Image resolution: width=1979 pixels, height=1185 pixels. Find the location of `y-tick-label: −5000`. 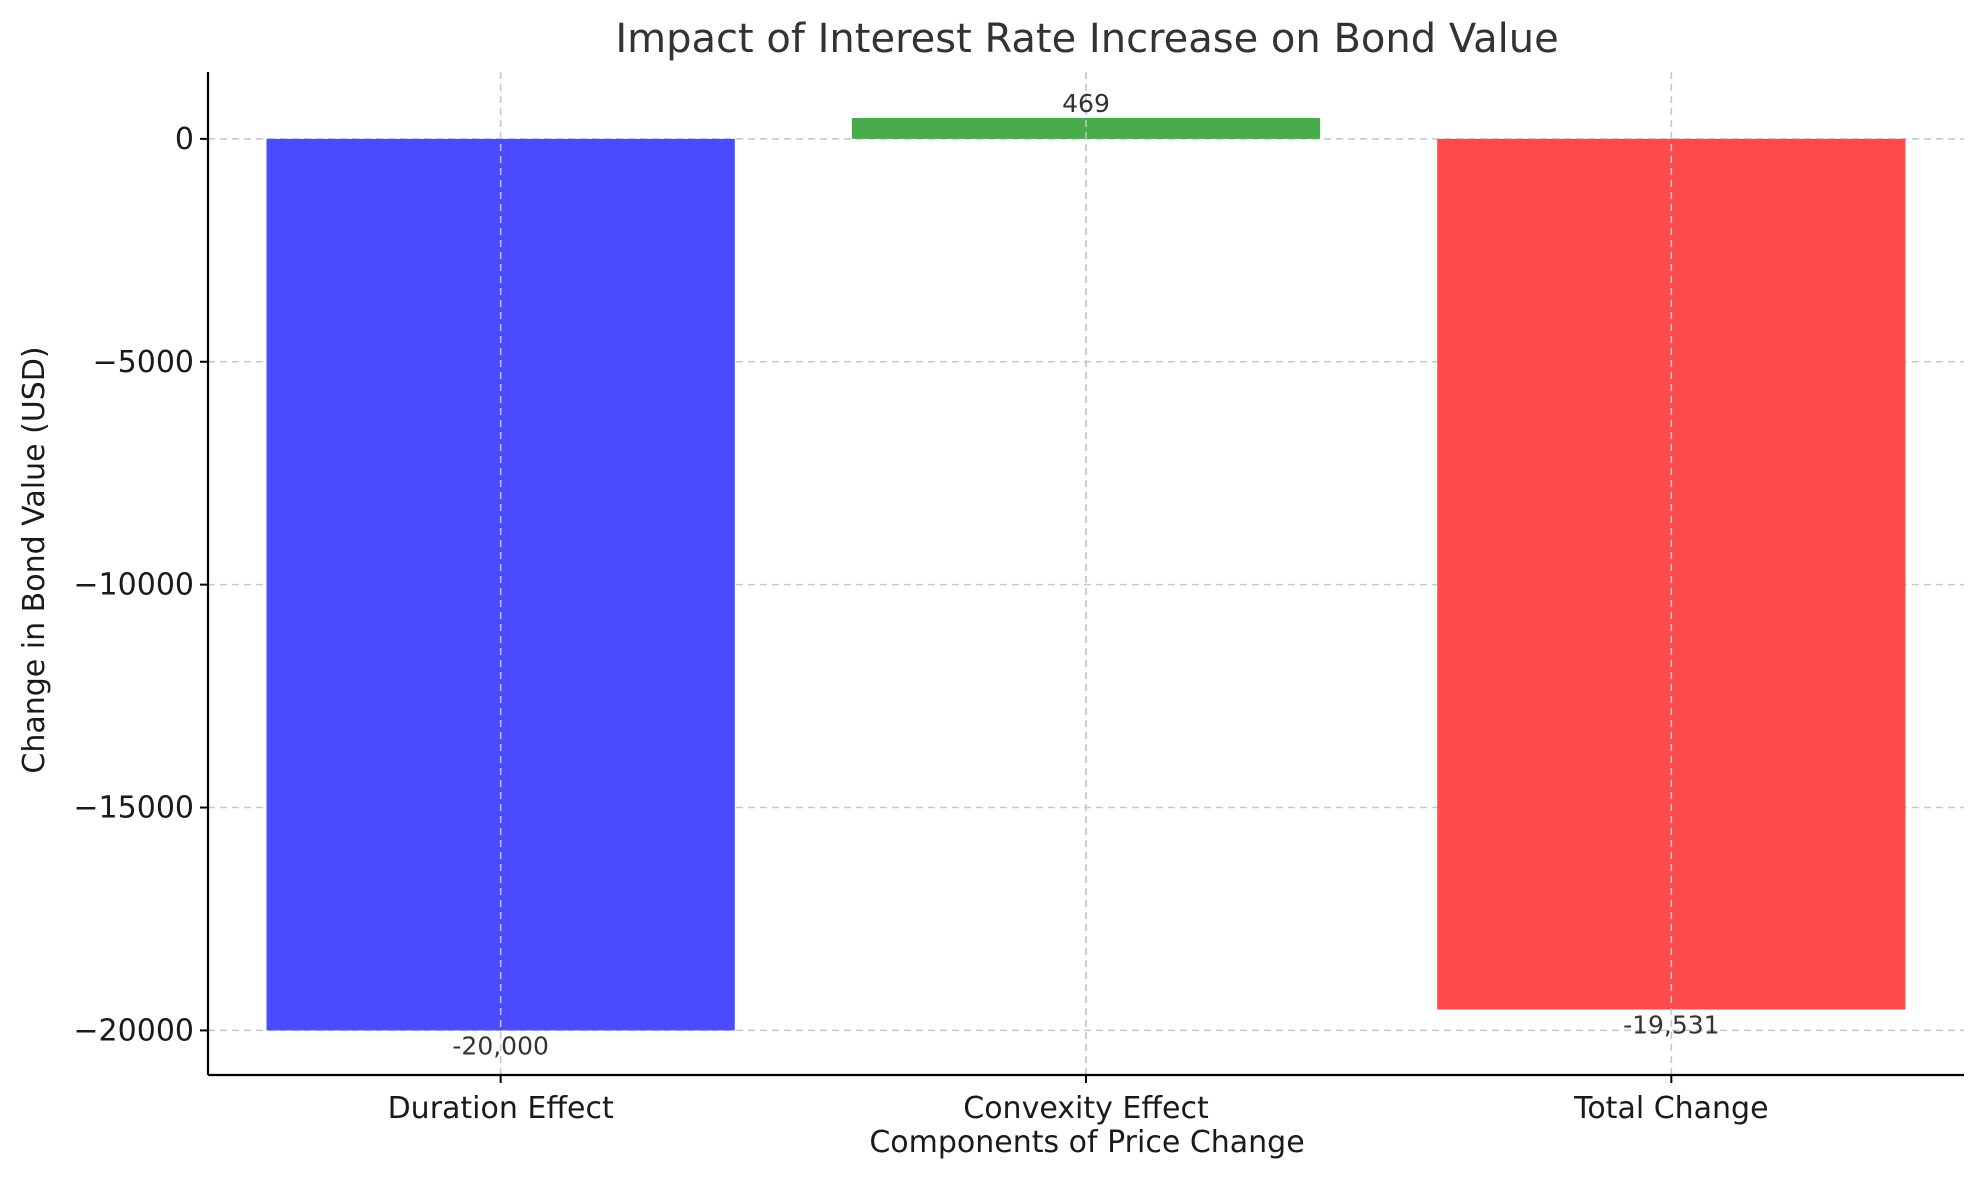

y-tick-label: −5000 is located at coordinates (143, 362).